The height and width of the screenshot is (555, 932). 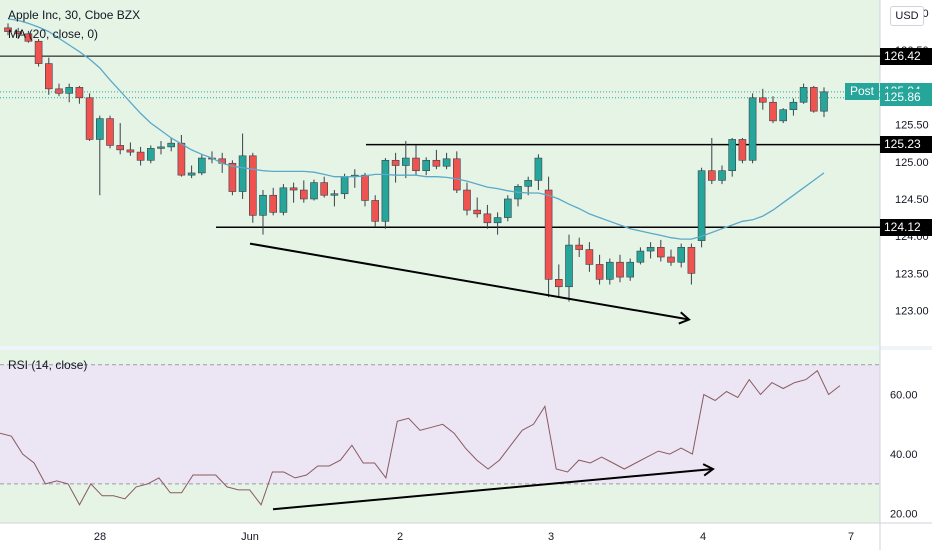 I want to click on time-tick-label: 4, so click(x=703, y=537).